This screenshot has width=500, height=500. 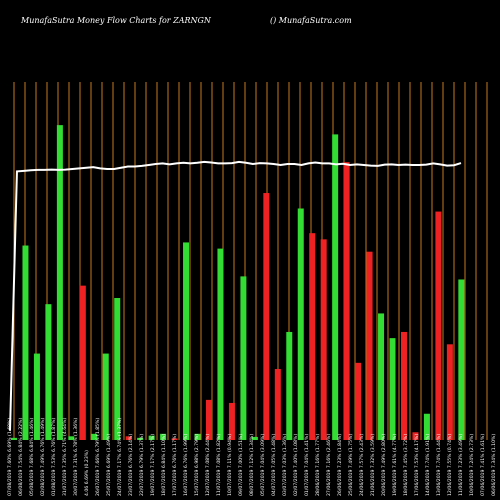 I want to click on x-tick-label: 17/07/2019 6.76% (1.17%), so click(x=175, y=465).